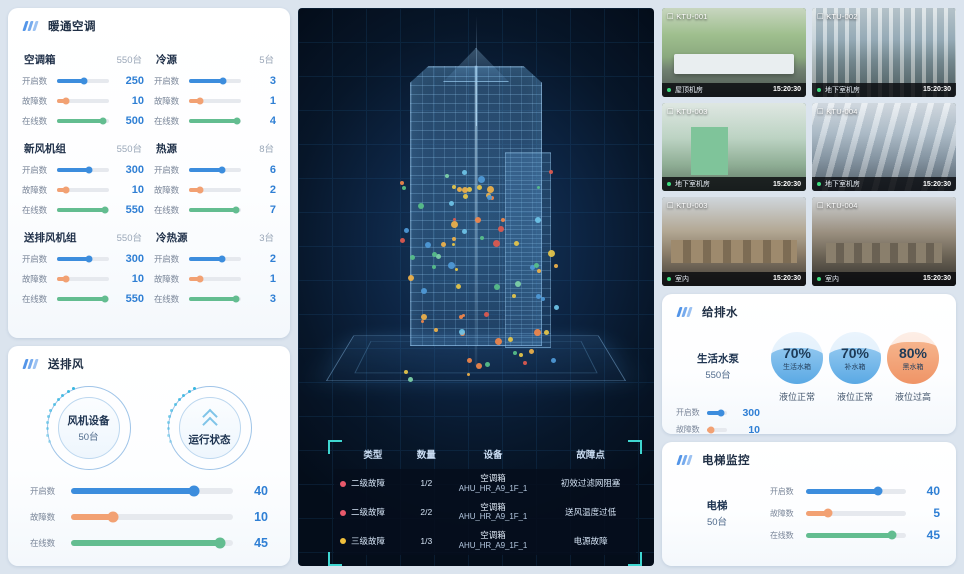 The image size is (964, 574). Describe the element at coordinates (884, 147) in the screenshot. I see `camera-tile: ☐ KTU-004 地下室机房 15:20:30` at that location.